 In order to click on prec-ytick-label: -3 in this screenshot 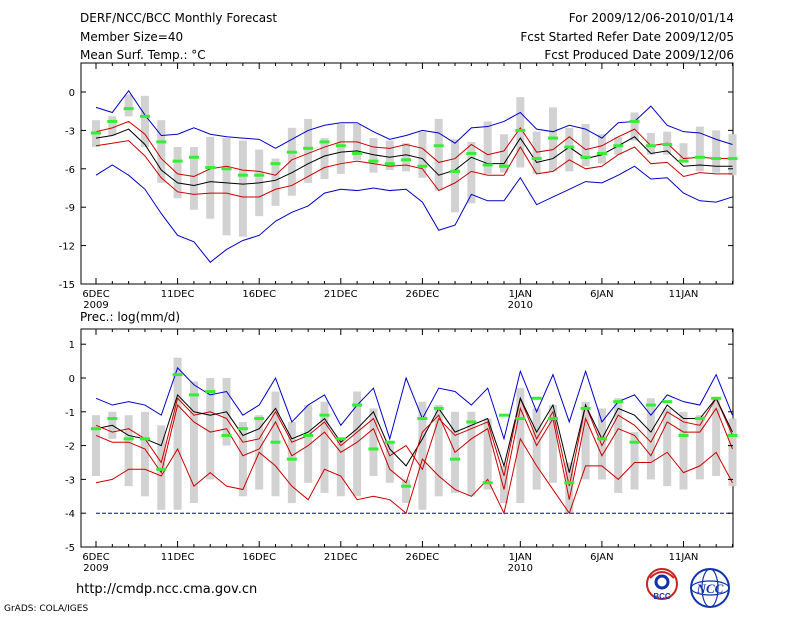, I will do `click(70, 480)`.